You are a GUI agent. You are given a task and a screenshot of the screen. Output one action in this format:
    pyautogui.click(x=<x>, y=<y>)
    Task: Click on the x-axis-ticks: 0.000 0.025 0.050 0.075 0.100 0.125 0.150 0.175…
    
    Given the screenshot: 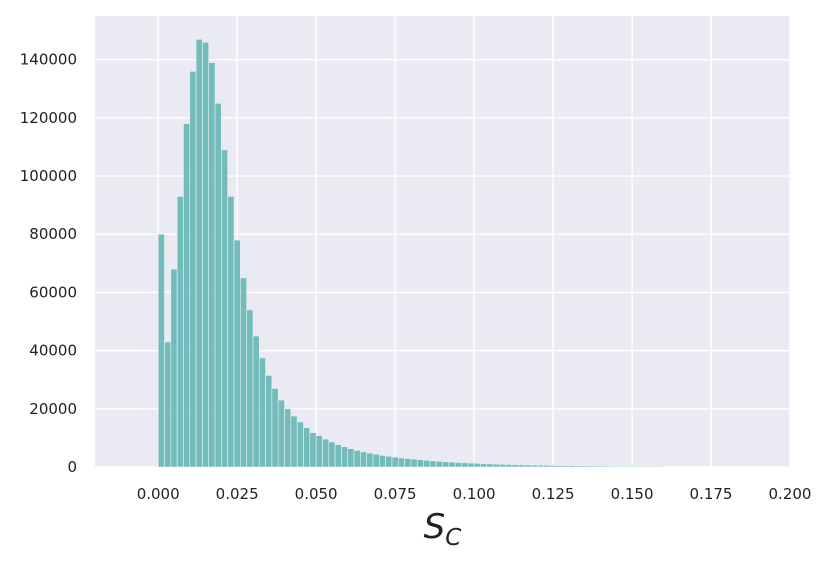 What is the action you would take?
    pyautogui.click(x=474, y=494)
    